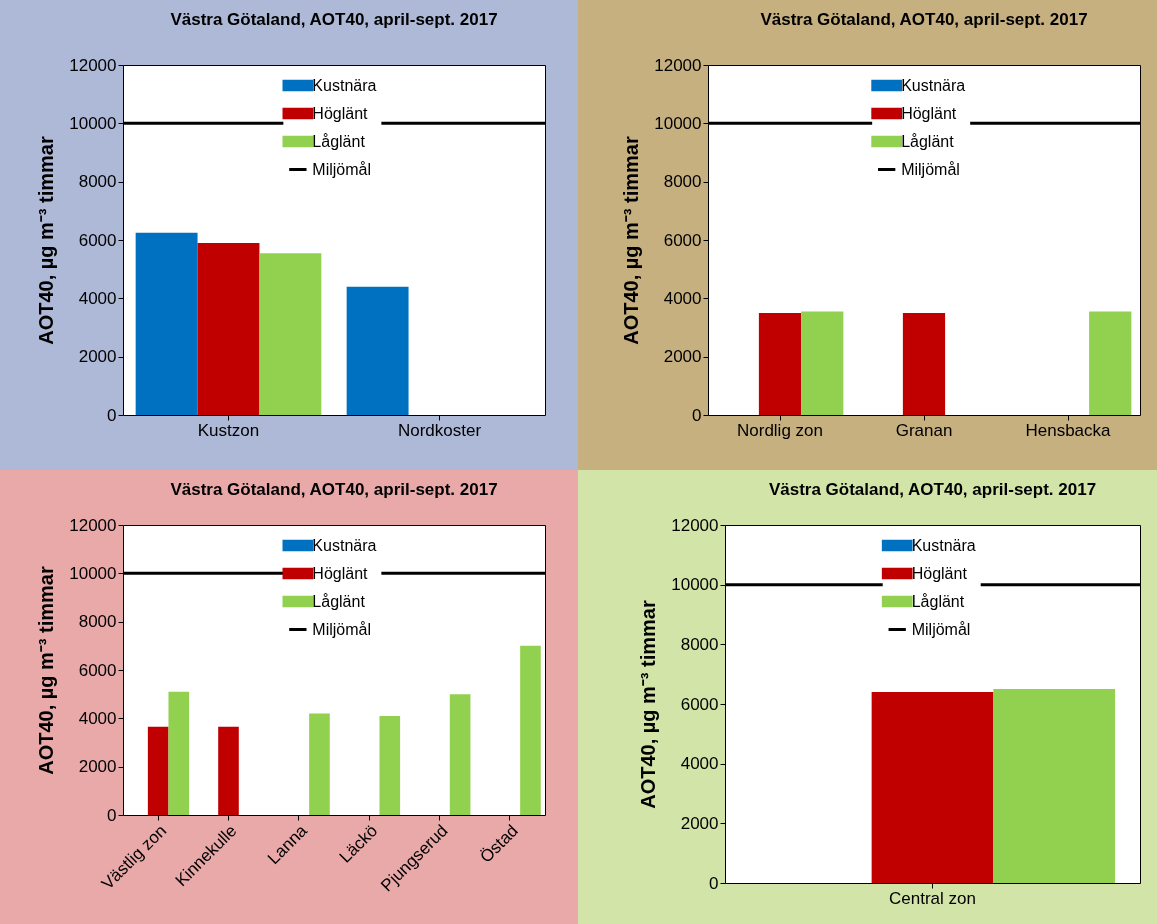 This screenshot has height=924, width=1157. Describe the element at coordinates (228, 430) in the screenshot. I see `x-tick-label: Kustzon` at that location.